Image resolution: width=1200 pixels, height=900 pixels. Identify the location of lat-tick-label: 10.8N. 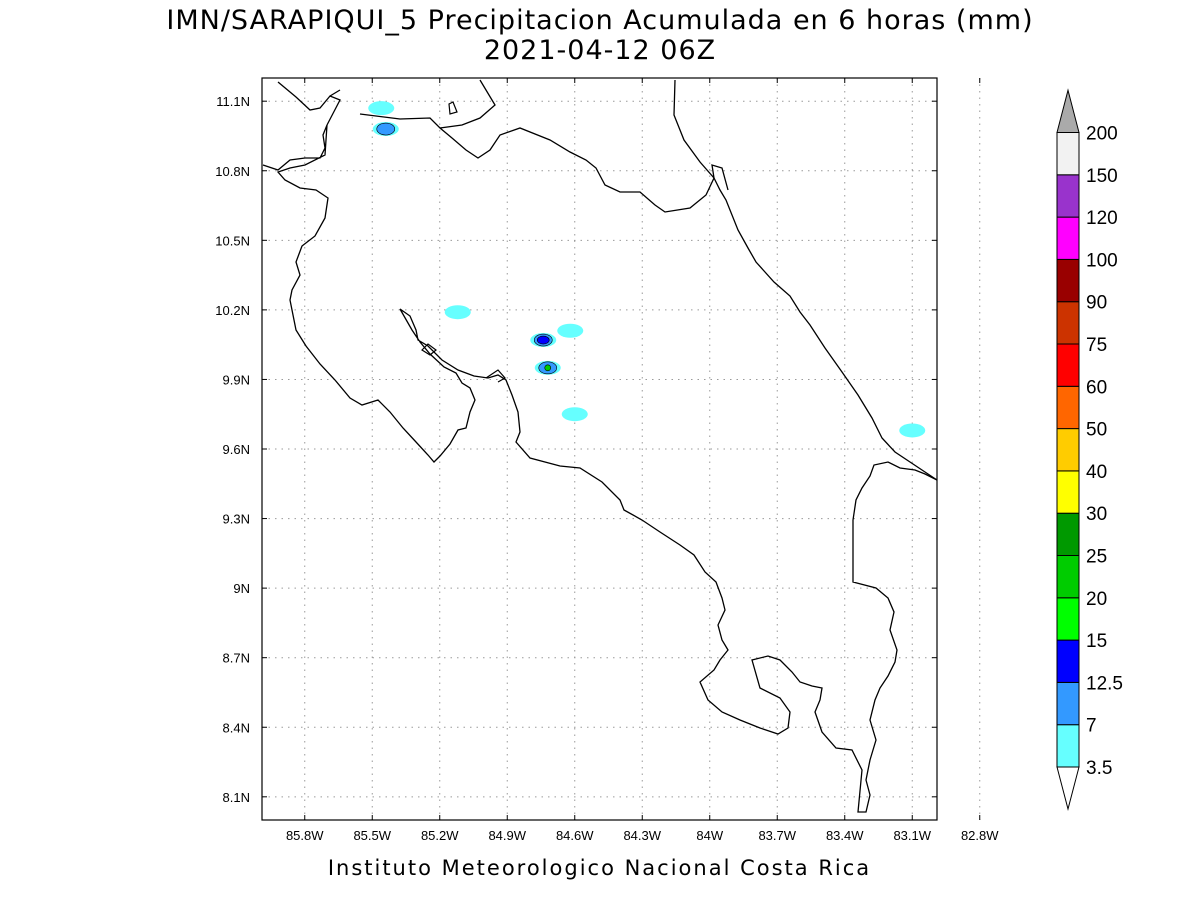
(232, 171).